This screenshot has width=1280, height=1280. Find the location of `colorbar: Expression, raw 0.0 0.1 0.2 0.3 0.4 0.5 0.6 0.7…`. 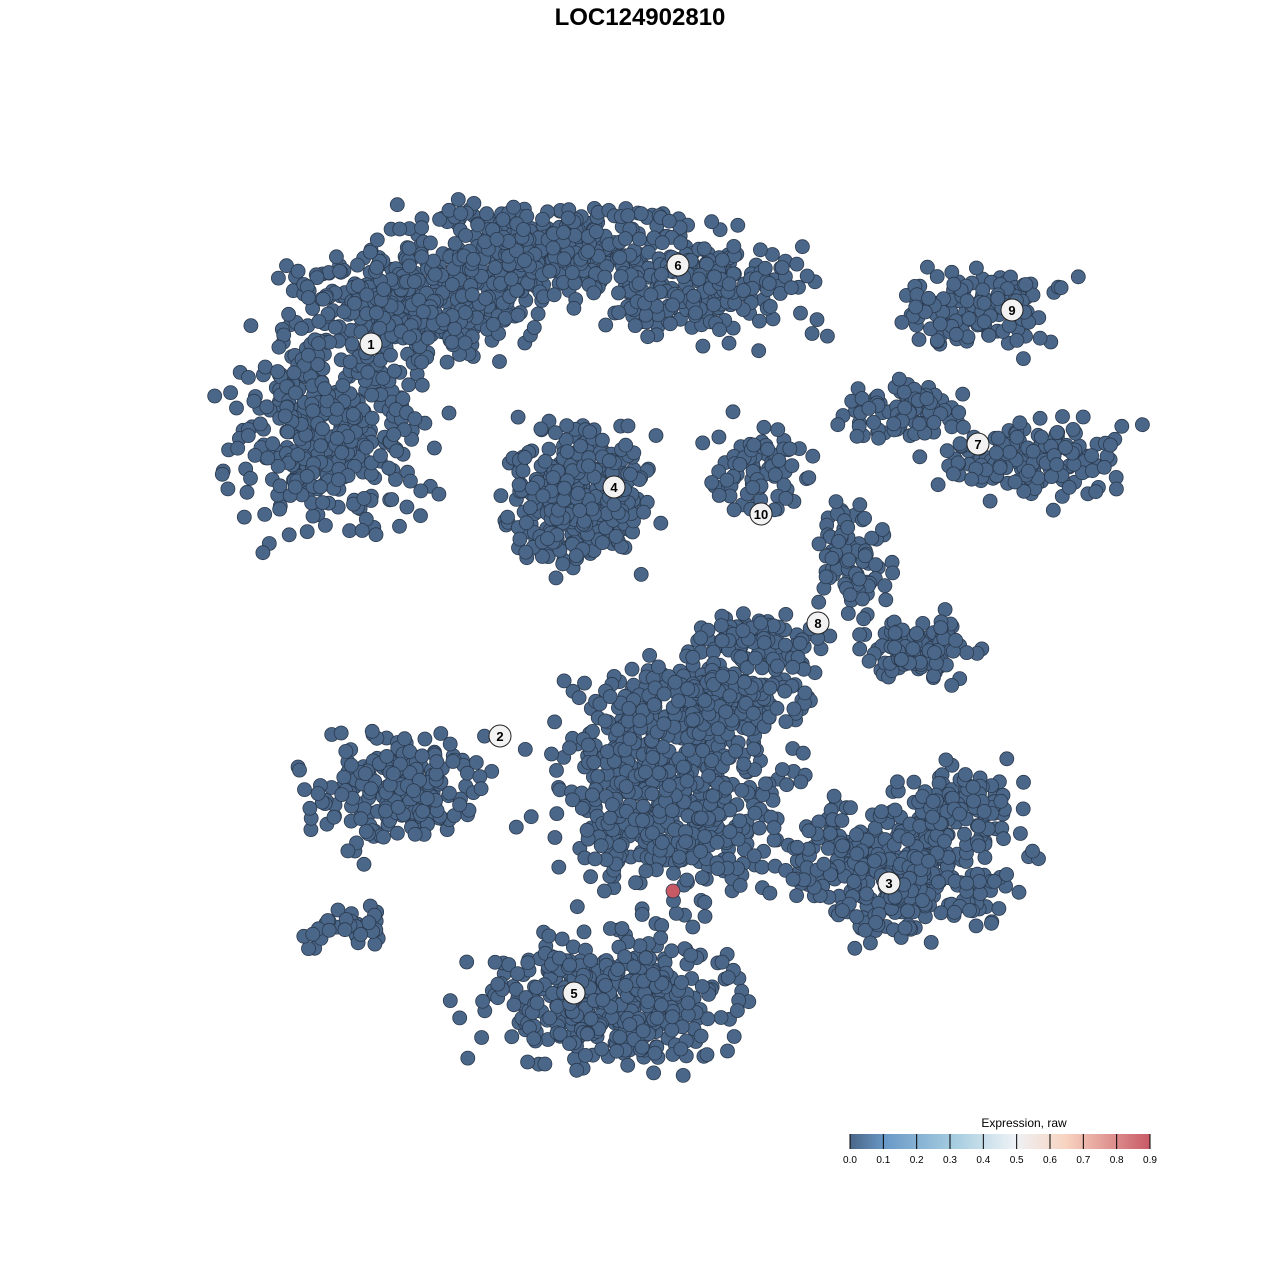

colorbar: Expression, raw 0.0 0.1 0.2 0.3 0.4 0.5 0.6 0.7… is located at coordinates (1000, 1141).